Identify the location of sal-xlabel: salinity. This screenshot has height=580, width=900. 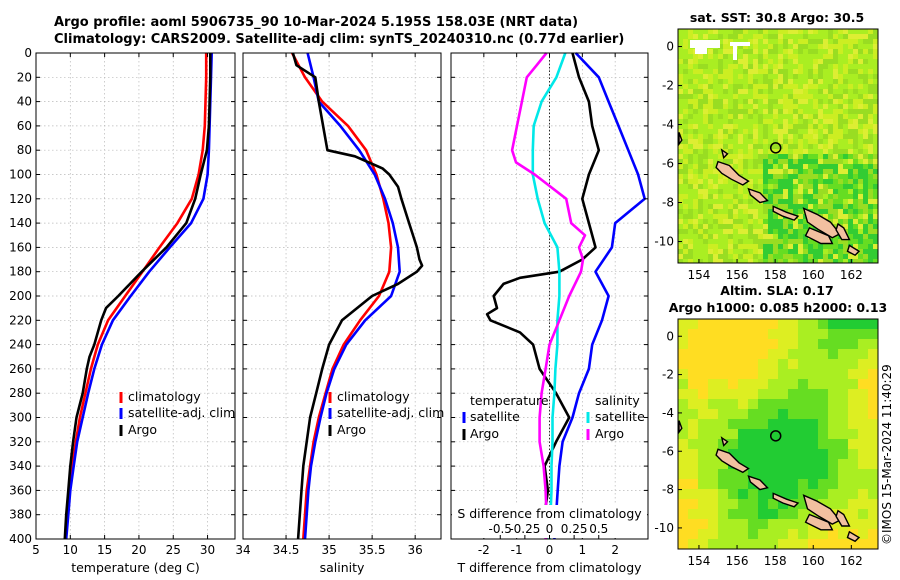
(342, 567).